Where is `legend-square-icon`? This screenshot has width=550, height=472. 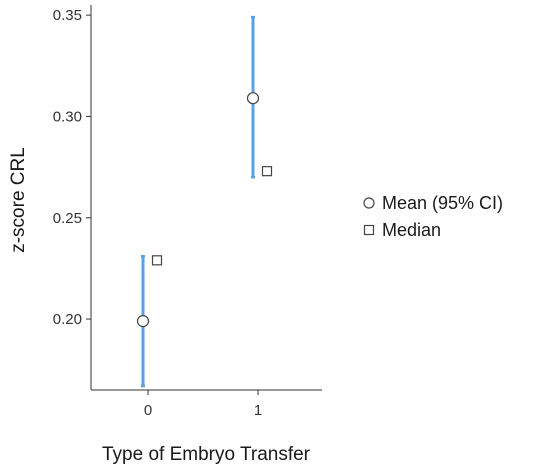
legend-square-icon is located at coordinates (369, 230).